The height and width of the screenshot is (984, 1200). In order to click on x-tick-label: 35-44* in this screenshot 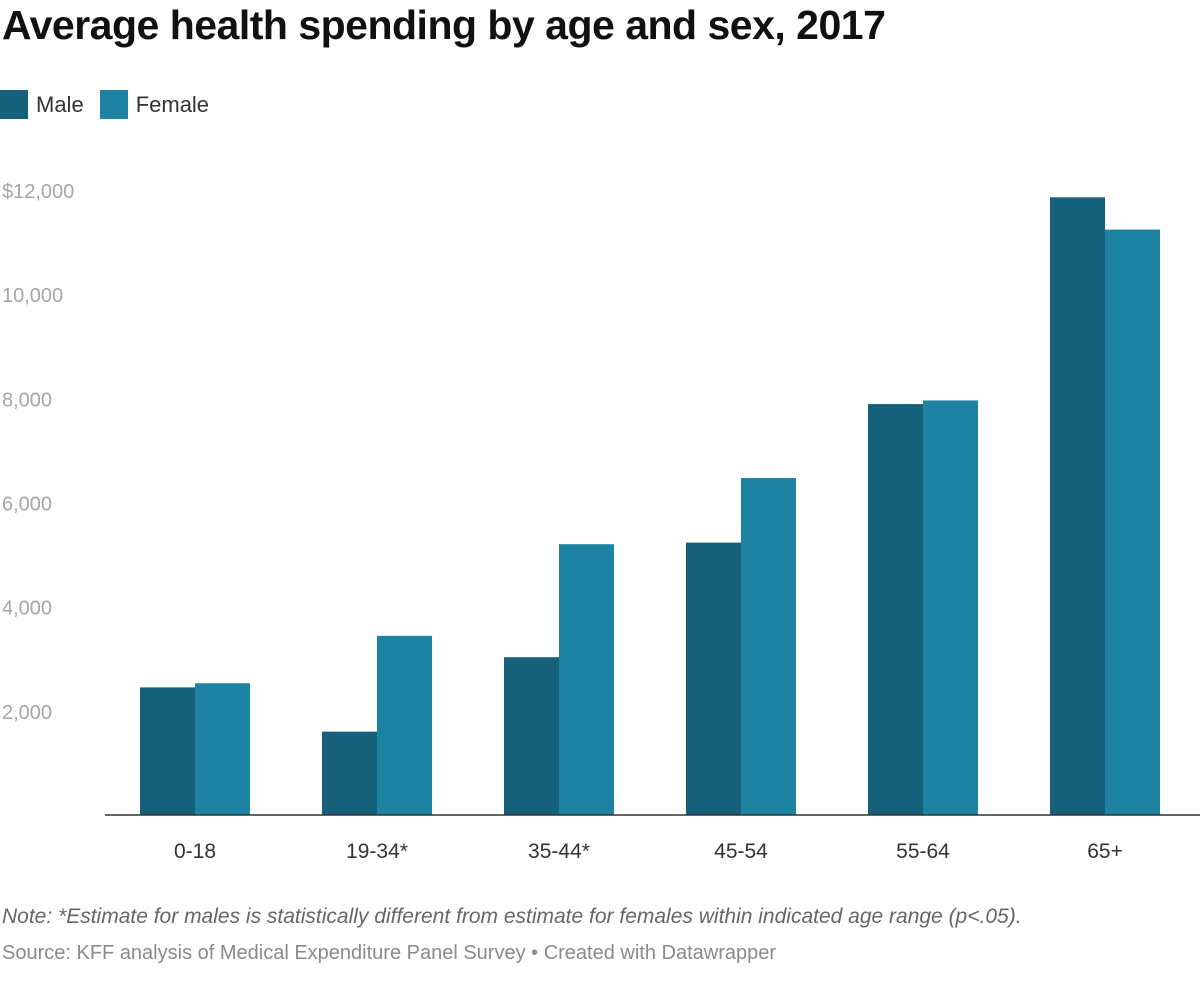, I will do `click(559, 851)`.